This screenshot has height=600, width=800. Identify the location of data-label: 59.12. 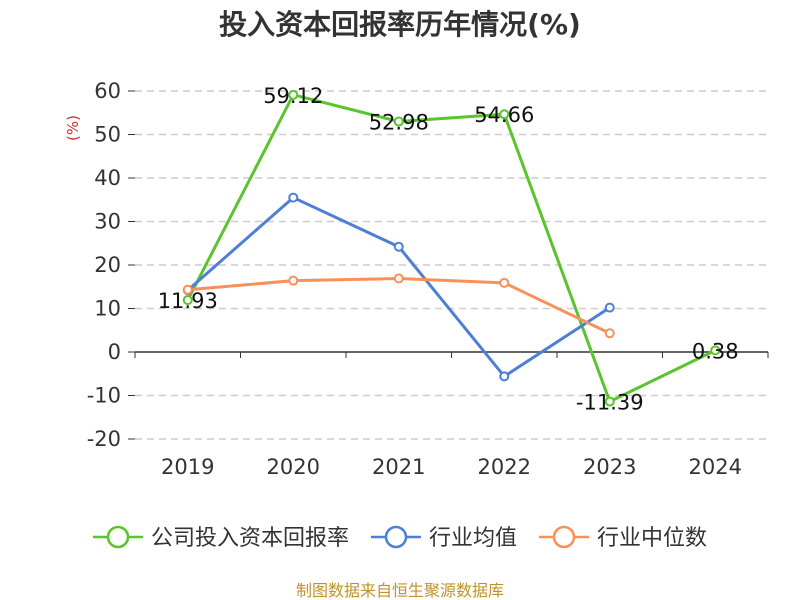
(293, 96).